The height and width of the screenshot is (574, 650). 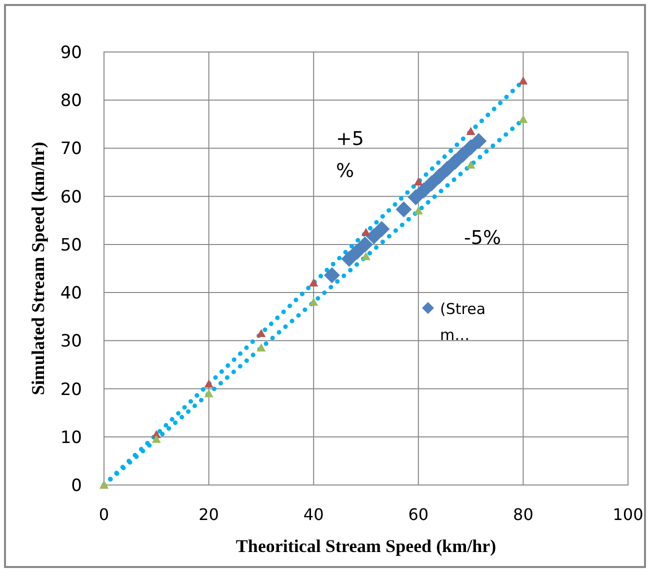 What do you see at coordinates (71, 53) in the screenshot?
I see `y-tick-label: 90` at bounding box center [71, 53].